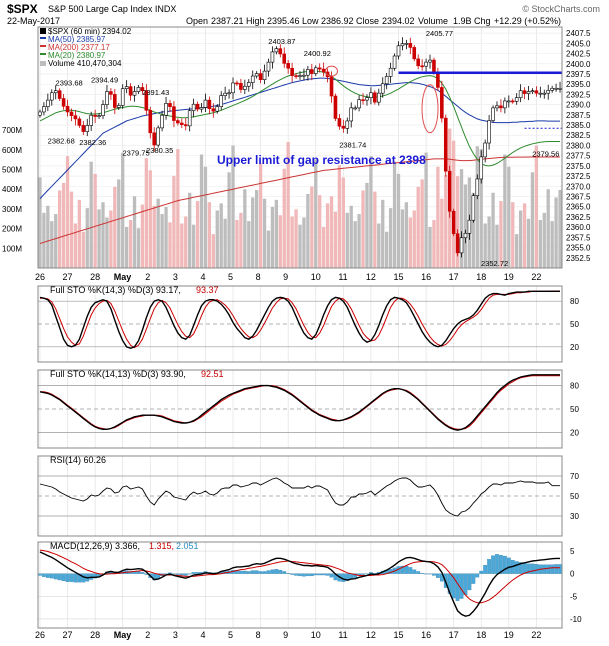 This screenshot has width=609, height=646. I want to click on macd-signal-label: 1.315,, so click(161, 546).